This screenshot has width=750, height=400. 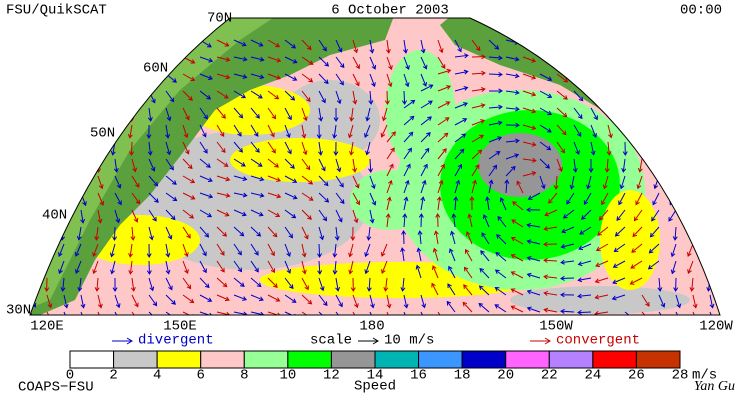 I want to click on colorbar-cell, so click(x=397, y=359).